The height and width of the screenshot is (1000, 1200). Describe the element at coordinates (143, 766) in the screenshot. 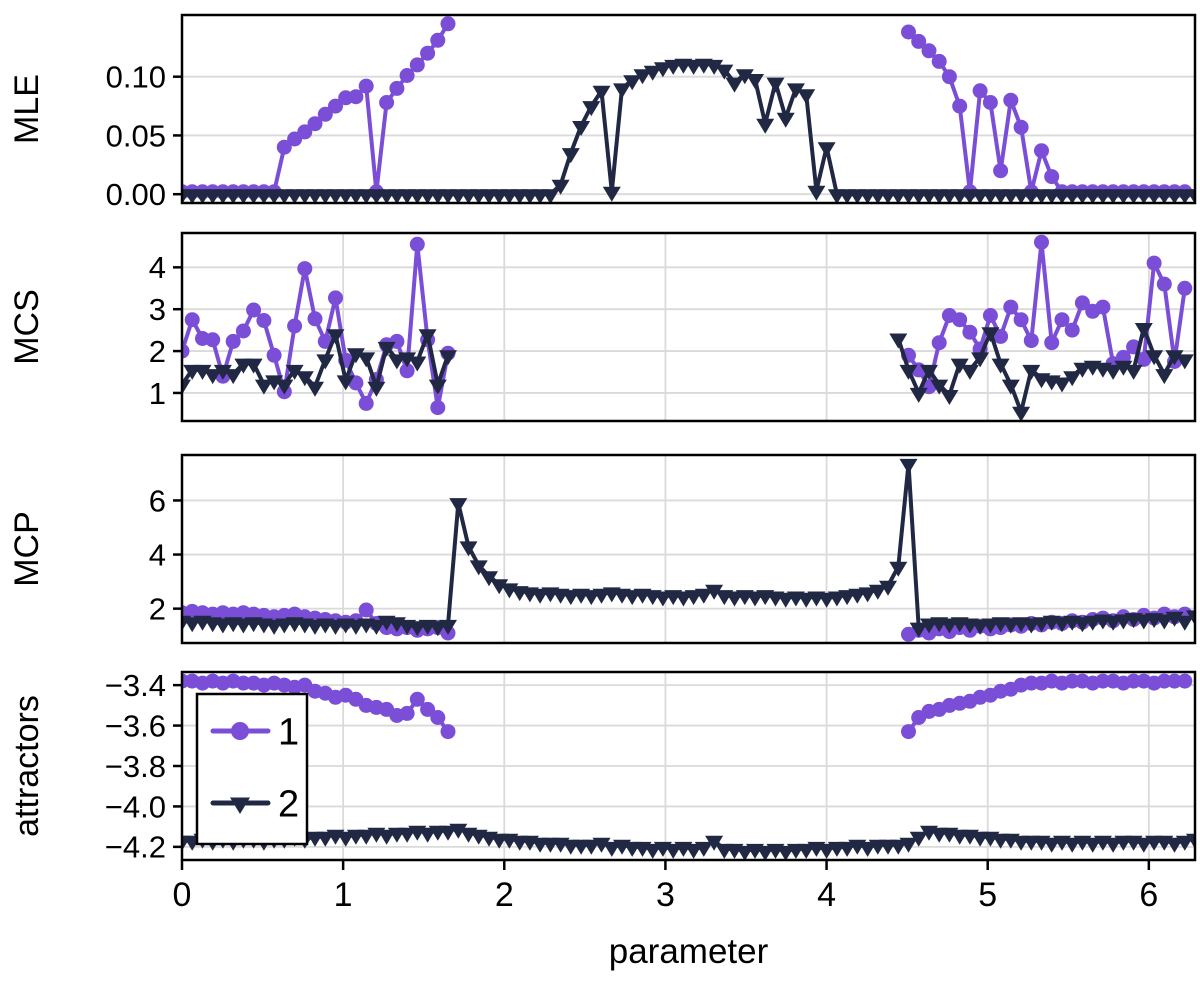

I see `y-axis-ticks: −3.4 −3.6 −3.8 −4.0 −4.2` at that location.